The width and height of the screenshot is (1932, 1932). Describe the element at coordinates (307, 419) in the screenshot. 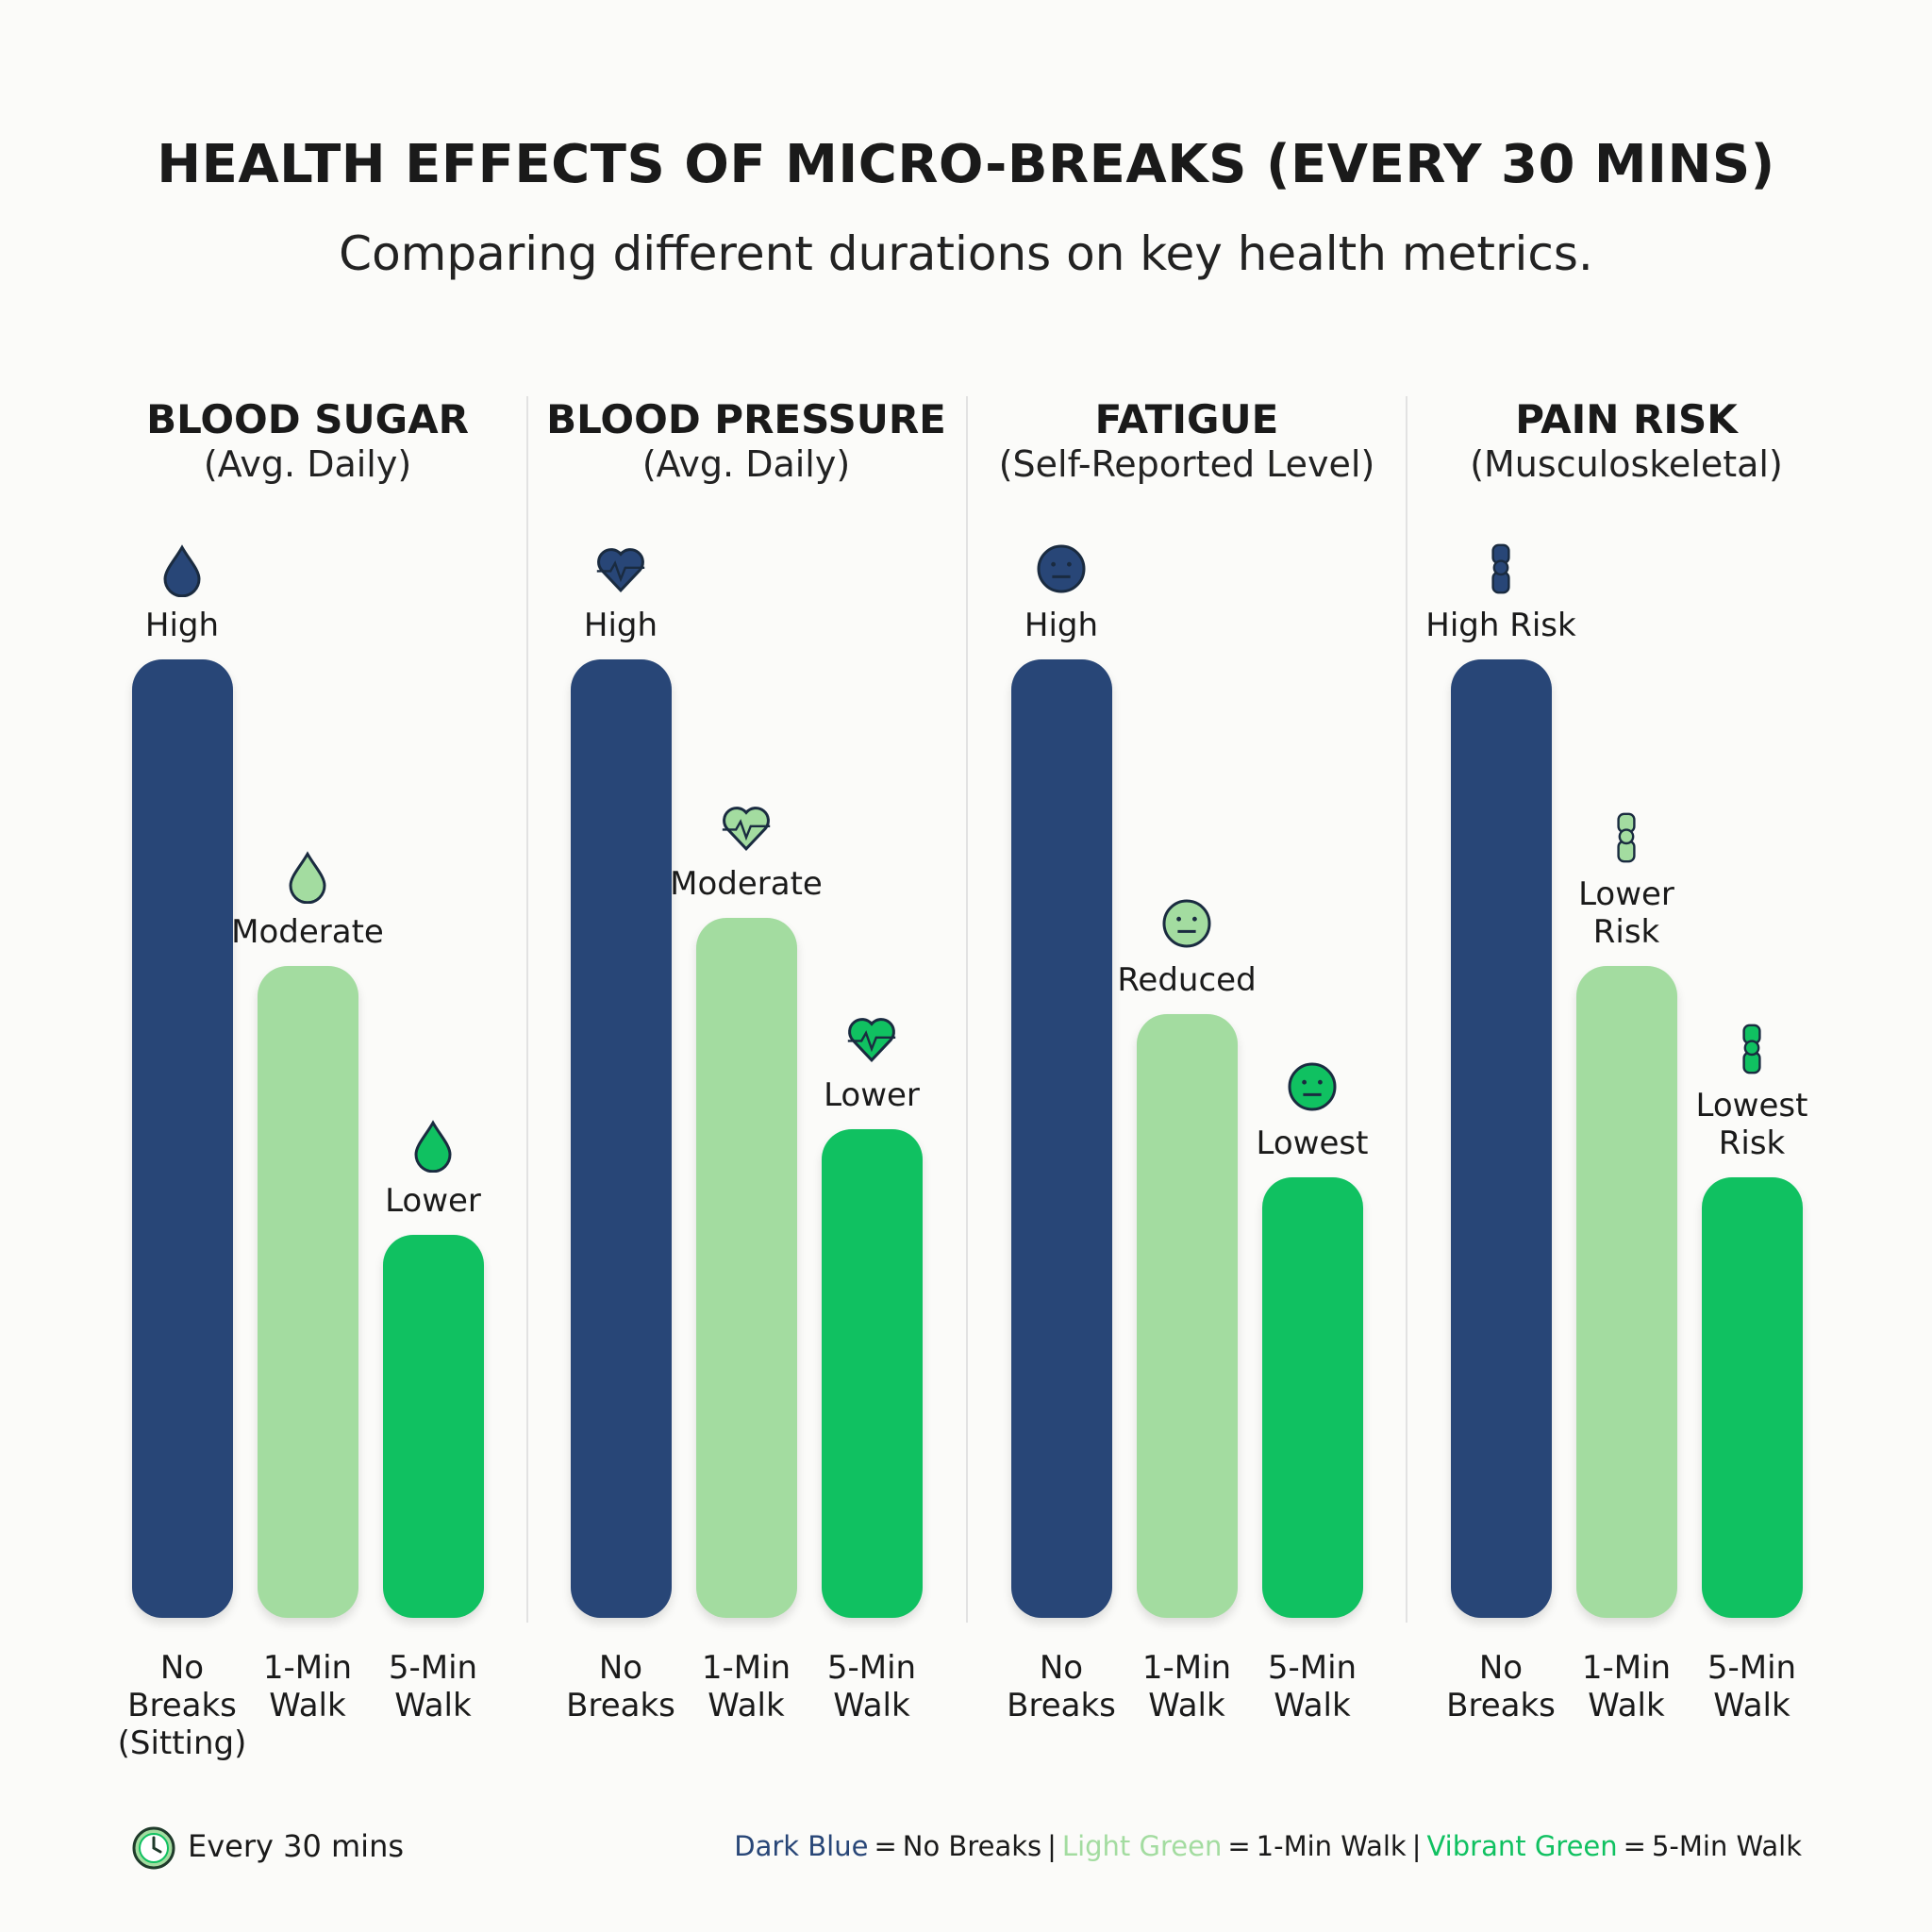

I see `panel-title: BLOOD SUGAR` at that location.